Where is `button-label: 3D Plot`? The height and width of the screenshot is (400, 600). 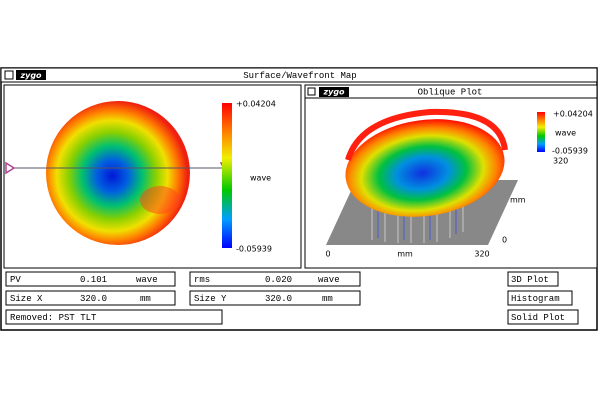
button-label: 3D Plot is located at coordinates (530, 280).